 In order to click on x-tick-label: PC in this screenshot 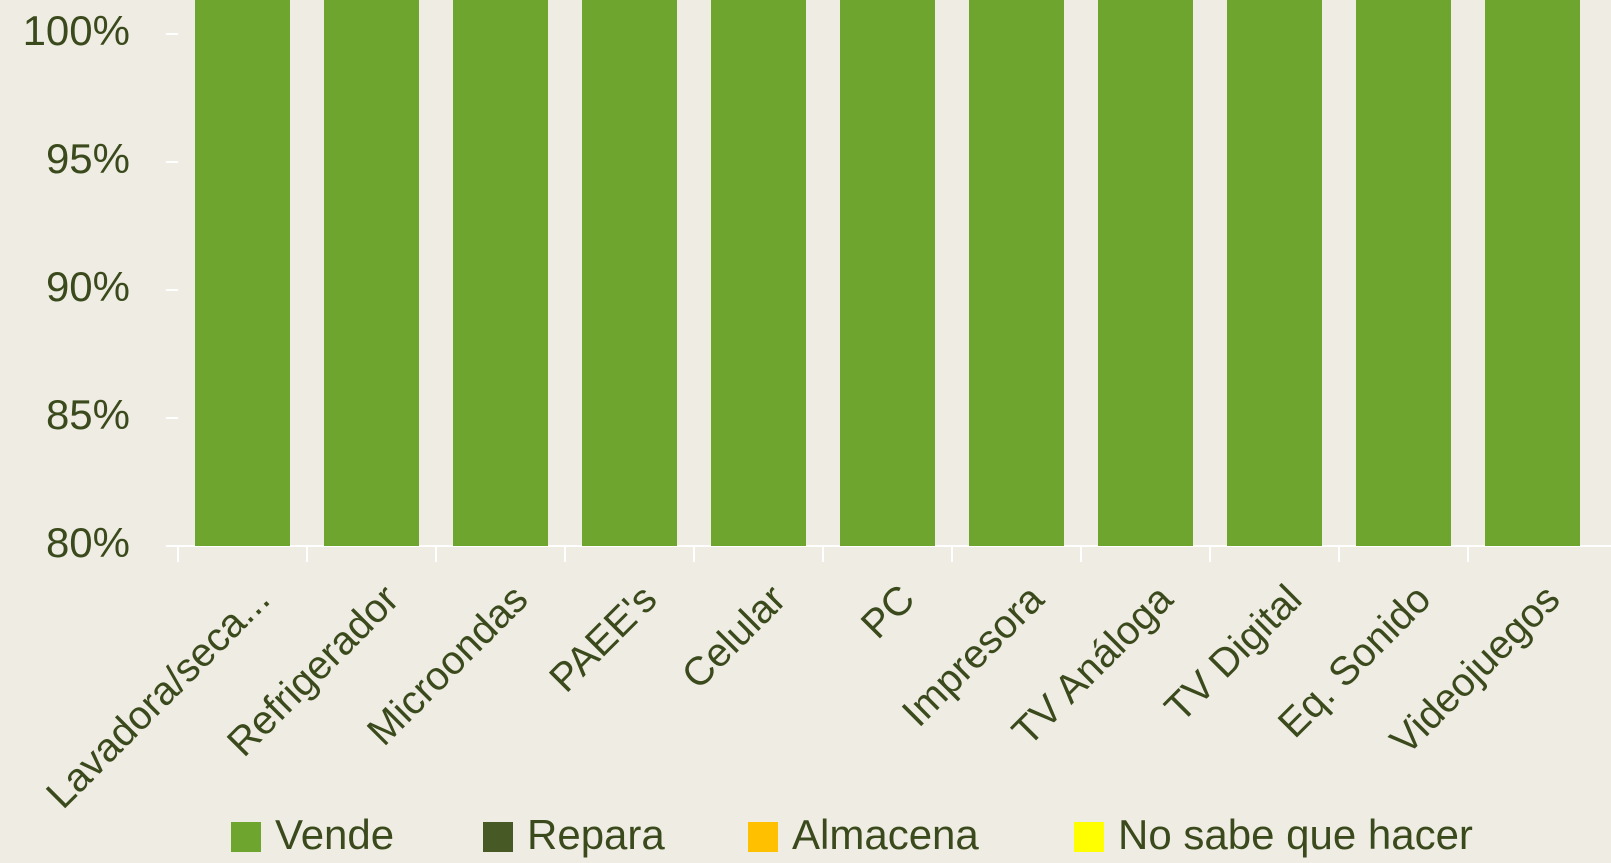, I will do `click(888, 612)`.